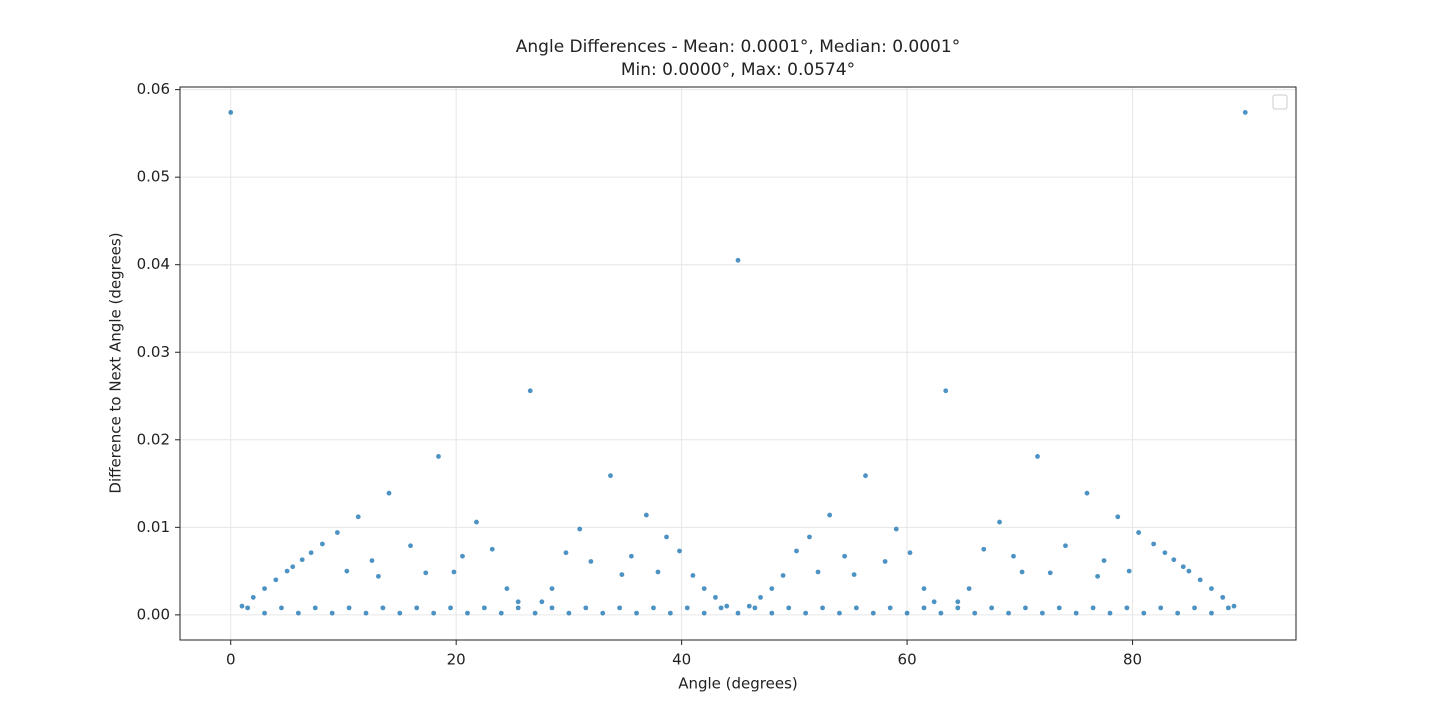 This screenshot has width=1440, height=720. I want to click on y-tick-label: 0.05, so click(153, 177).